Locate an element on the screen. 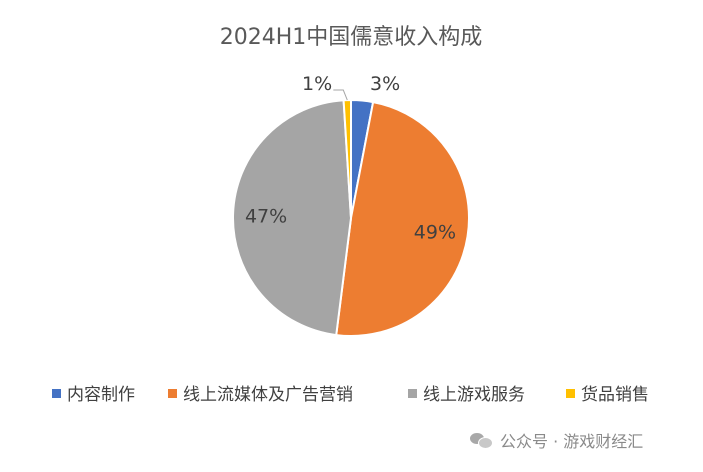  watermark-text: 公众号 · 游戏财经汇 is located at coordinates (572, 441).